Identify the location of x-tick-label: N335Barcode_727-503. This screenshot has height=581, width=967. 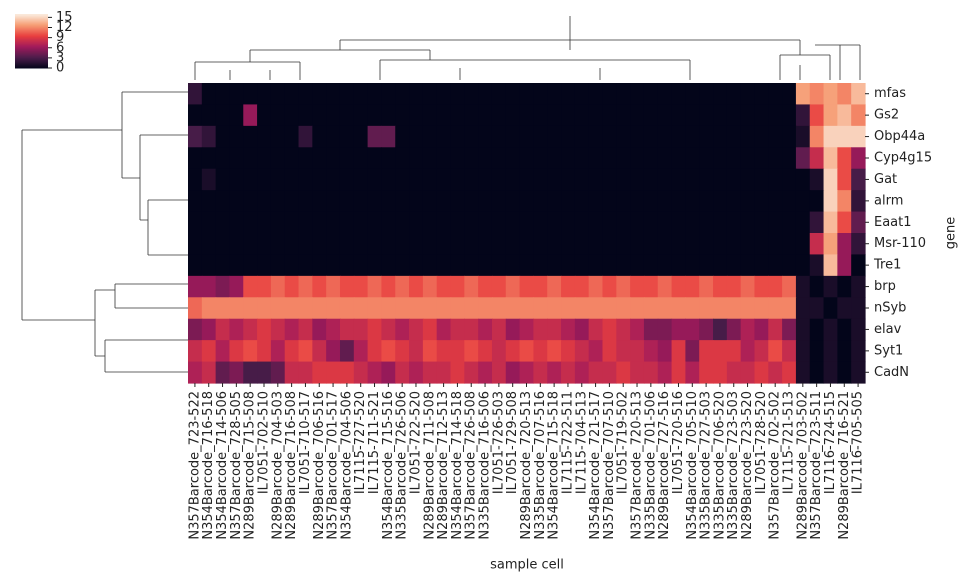
(706, 465).